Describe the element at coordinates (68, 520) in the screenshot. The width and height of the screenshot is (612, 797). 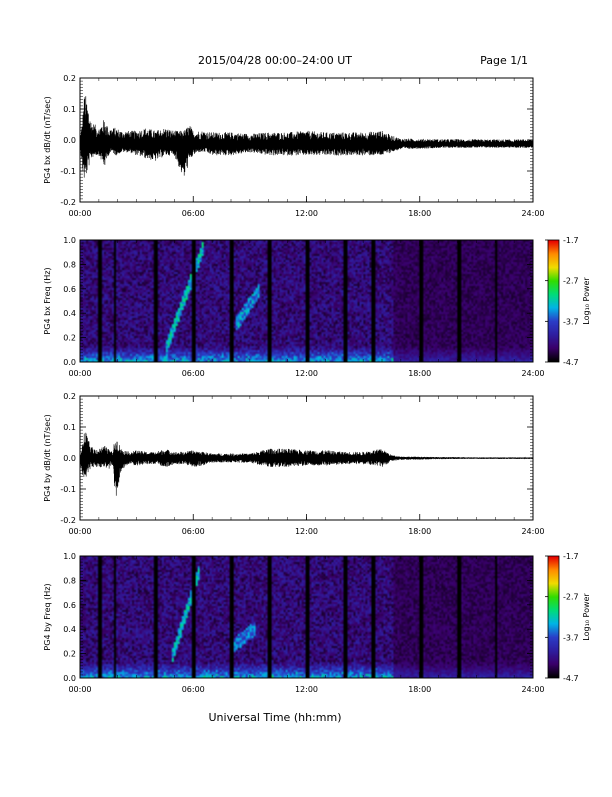
I see `by-dbdt-ytick-label: -0.2` at that location.